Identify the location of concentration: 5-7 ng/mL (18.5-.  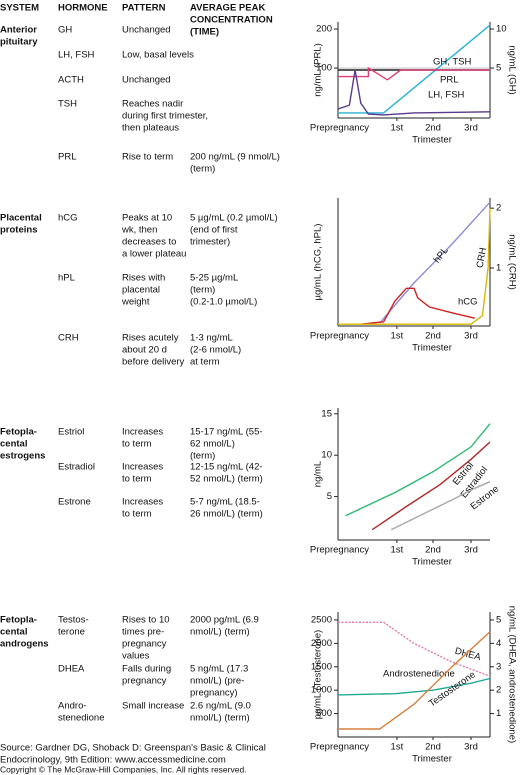
(225, 502).